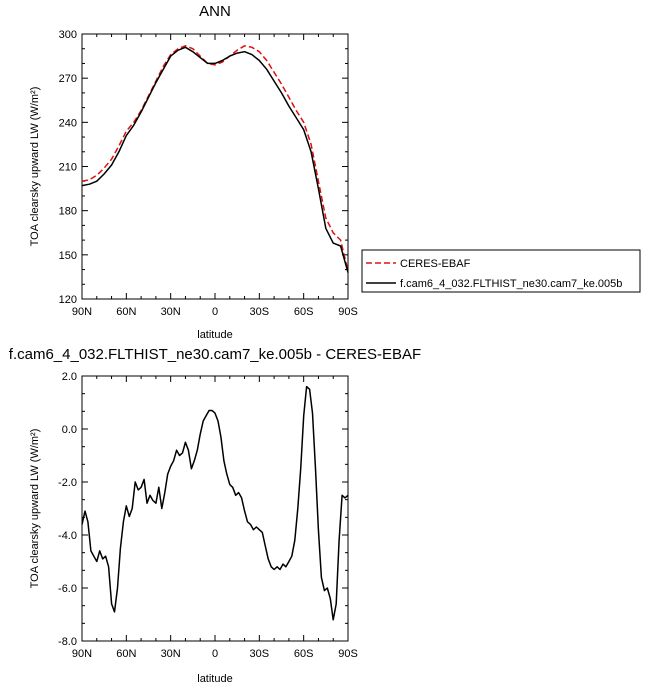 The width and height of the screenshot is (648, 690). Describe the element at coordinates (68, 256) in the screenshot. I see `y-tick-label: 150` at that location.